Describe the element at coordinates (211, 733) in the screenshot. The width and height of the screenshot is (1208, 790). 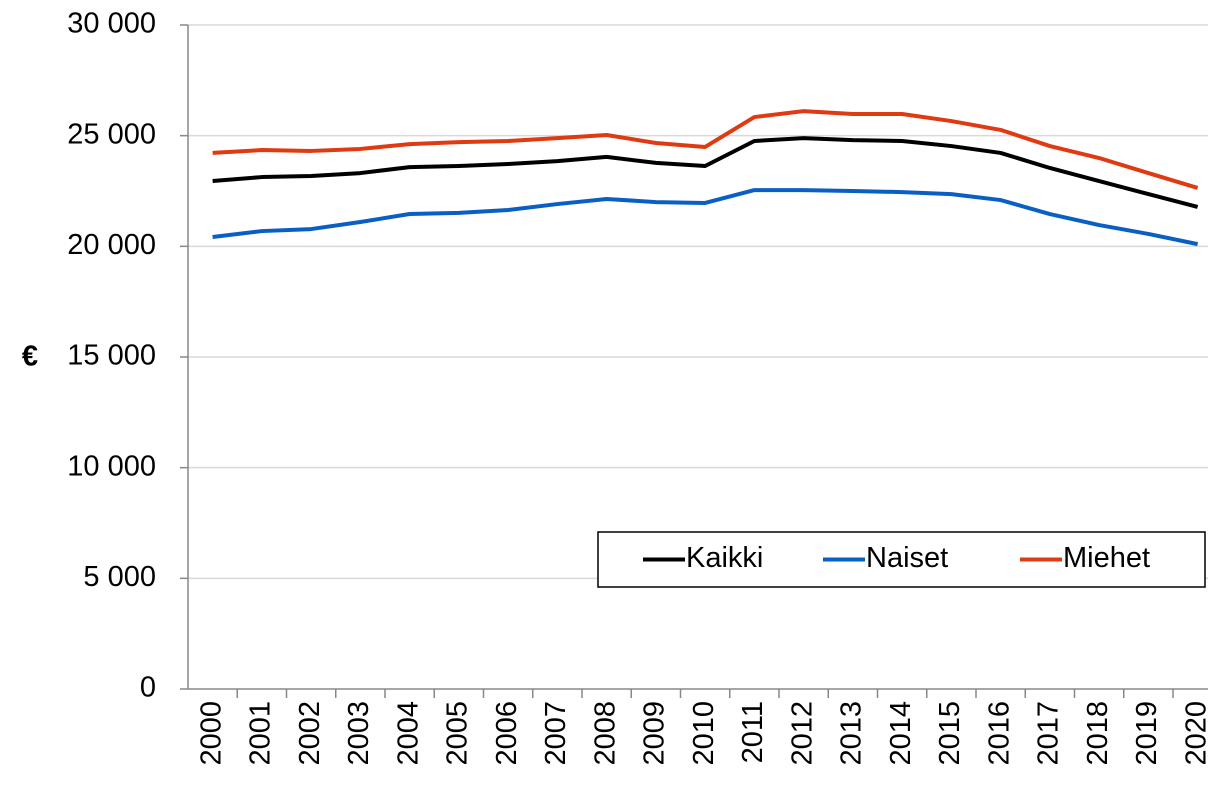
I see `x-tick-label: 2000` at that location.